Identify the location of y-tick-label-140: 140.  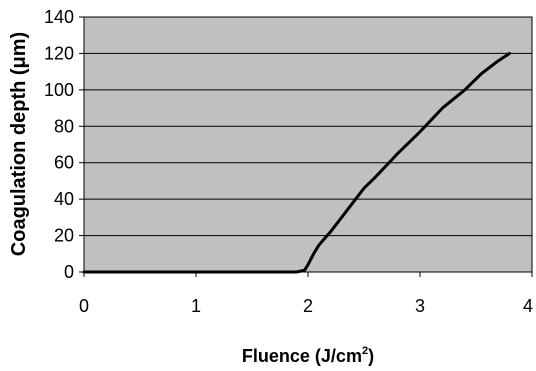
(59, 17).